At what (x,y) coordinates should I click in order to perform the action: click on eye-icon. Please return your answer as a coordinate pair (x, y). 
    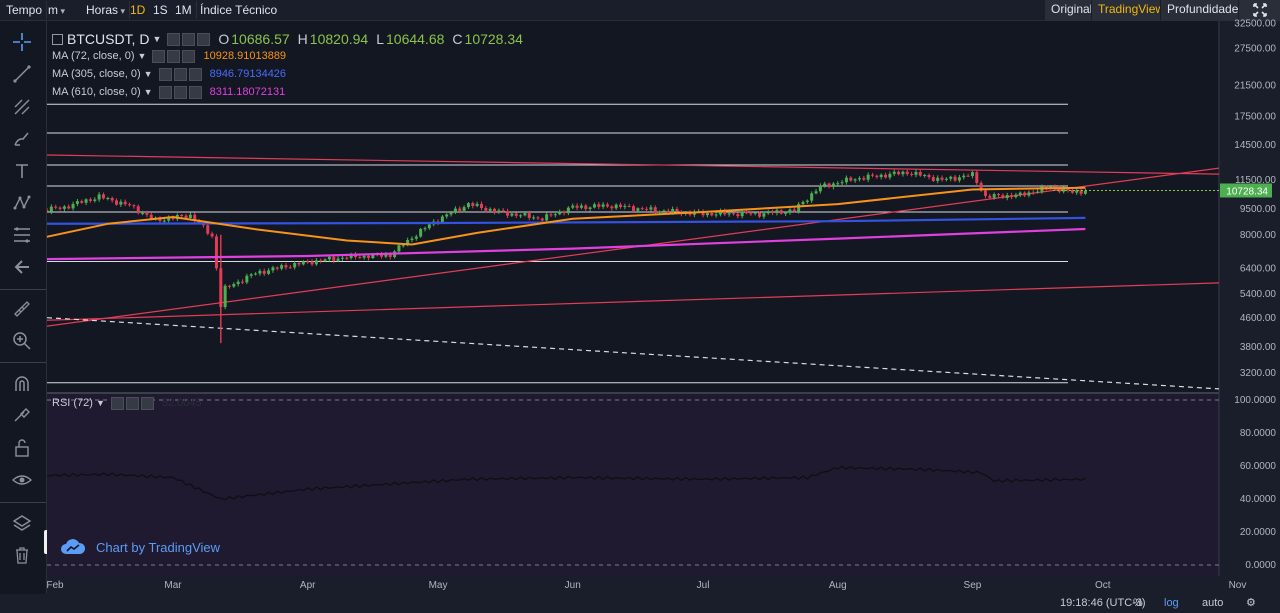
    Looking at the image, I should click on (22, 480).